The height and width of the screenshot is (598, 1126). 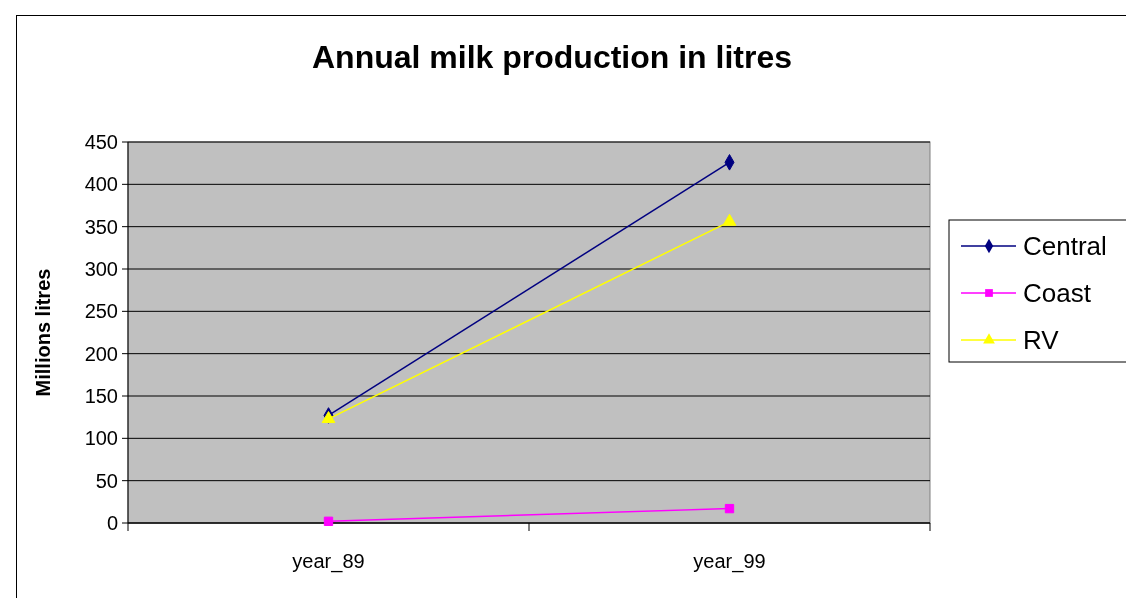 I want to click on x-tick-label: year_89, so click(x=328, y=561).